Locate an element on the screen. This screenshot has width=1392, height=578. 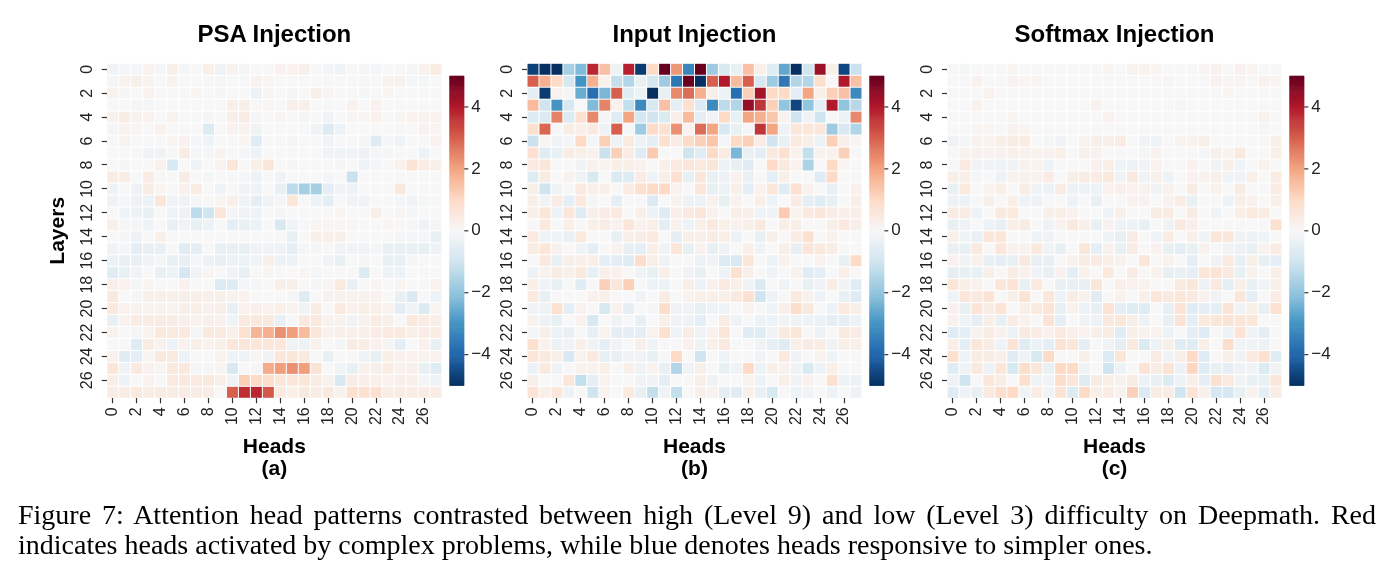
y-axis-title: Layers is located at coordinates (56, 230).